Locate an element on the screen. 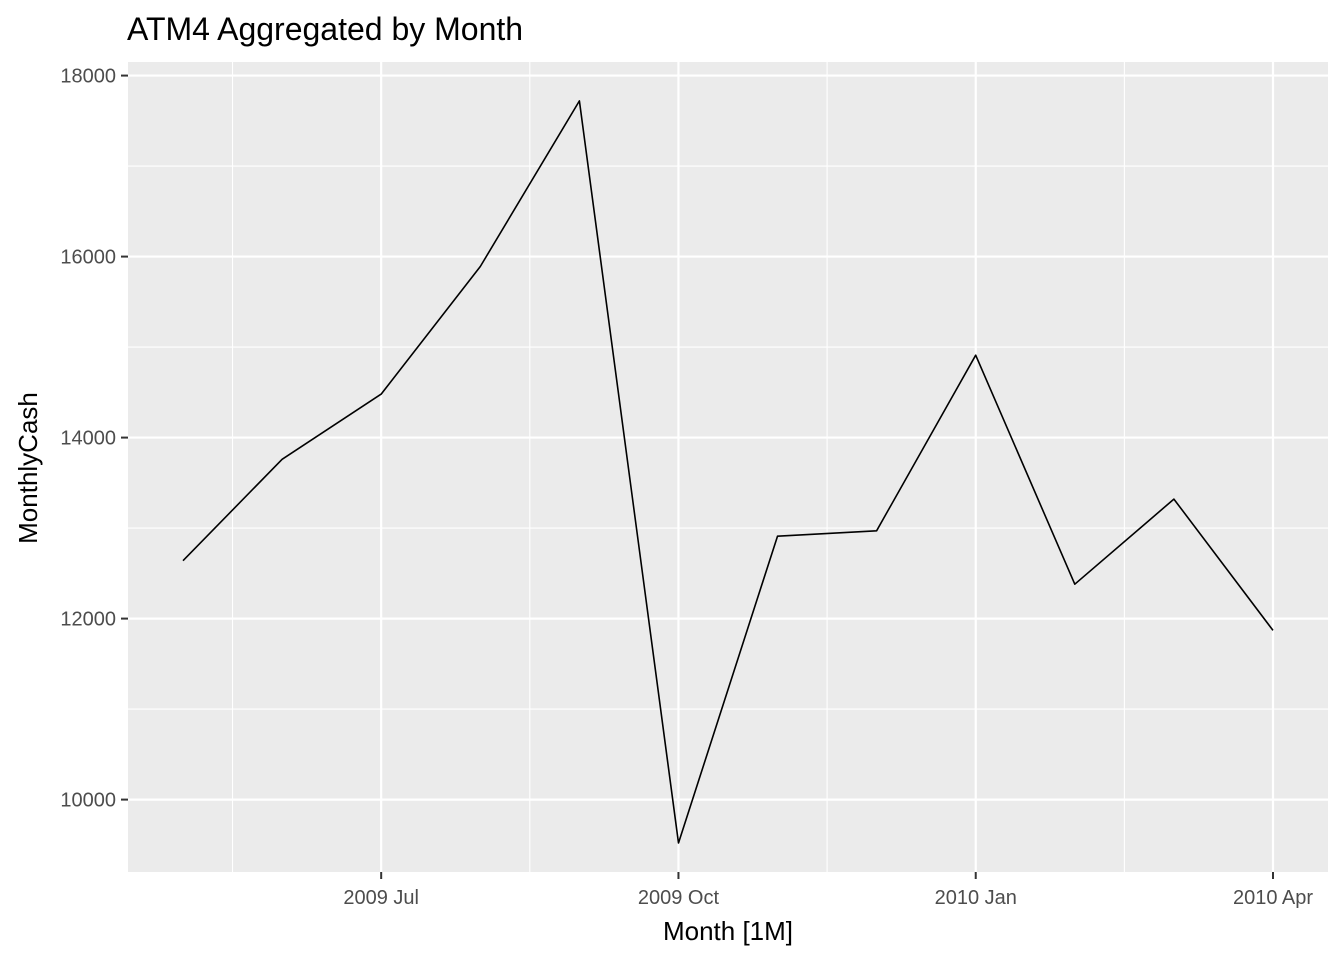 The image size is (1344, 960). y-tick-label: 18000 is located at coordinates (88, 77).